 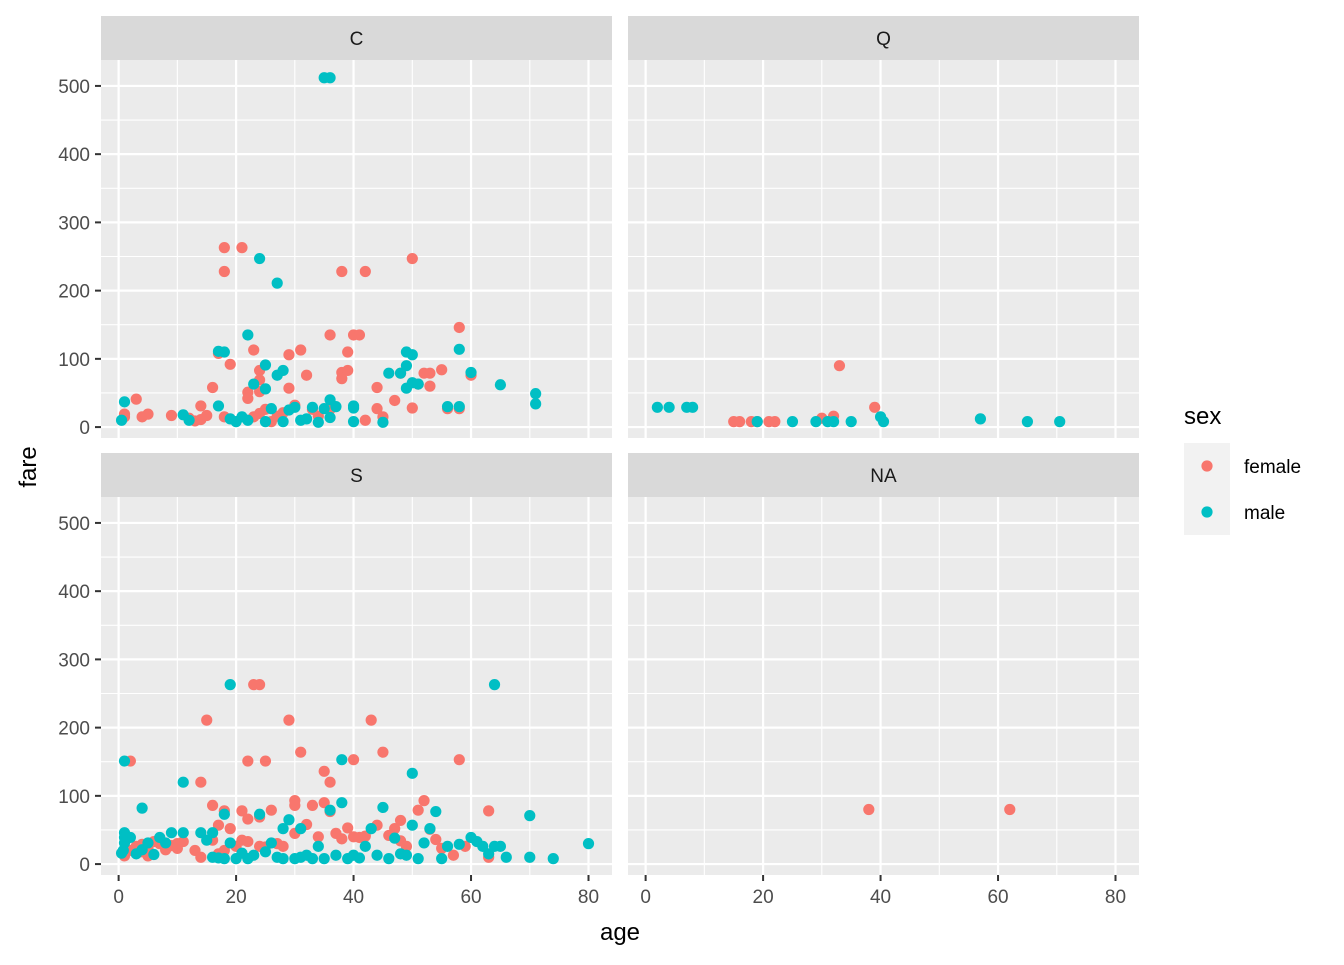 I want to click on y-tick-label: 300, so click(x=74, y=660).